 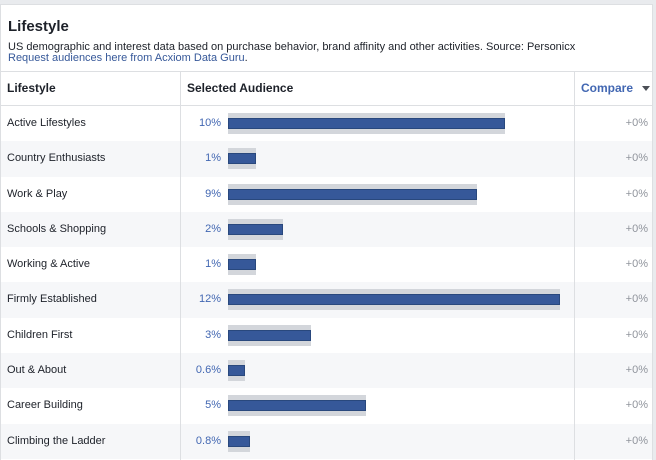 What do you see at coordinates (246, 58) in the screenshot?
I see `link-suffix: .` at bounding box center [246, 58].